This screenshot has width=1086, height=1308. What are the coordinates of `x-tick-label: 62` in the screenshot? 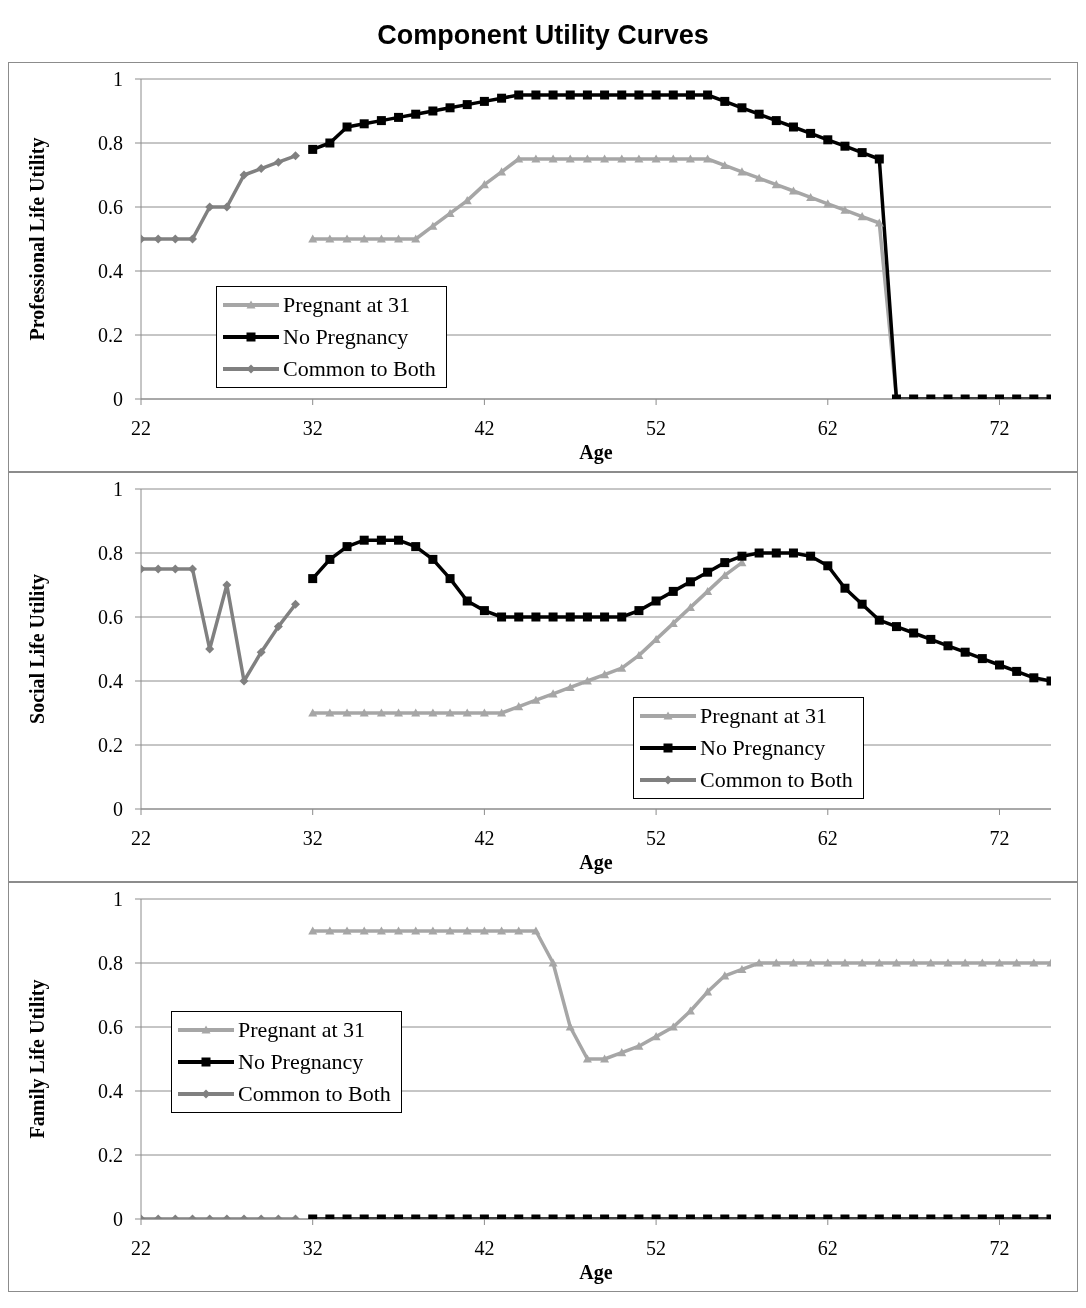 It's located at (827, 1248).